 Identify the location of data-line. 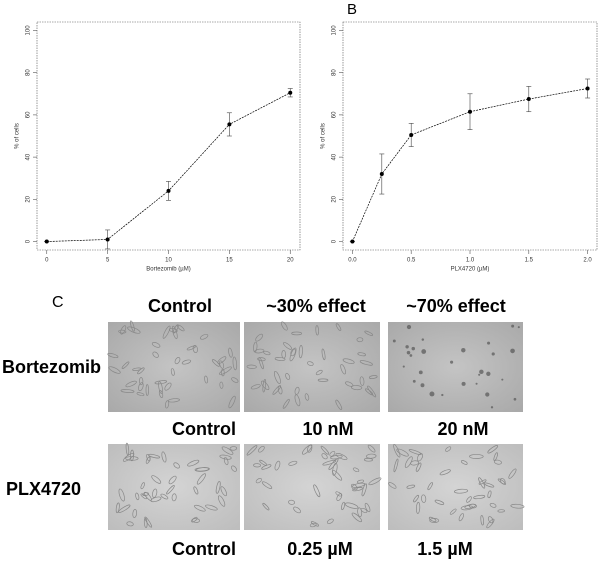
(470, 165).